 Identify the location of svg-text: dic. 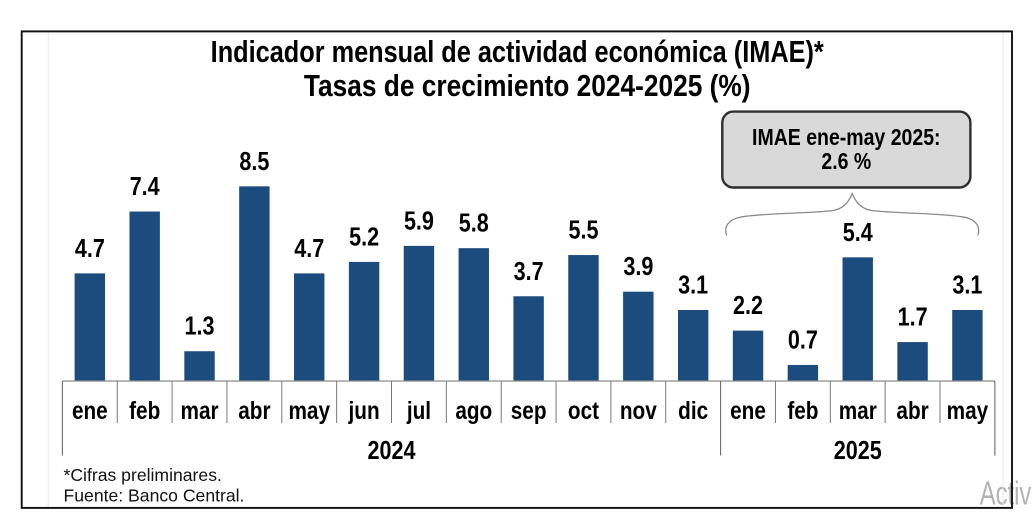
(693, 410).